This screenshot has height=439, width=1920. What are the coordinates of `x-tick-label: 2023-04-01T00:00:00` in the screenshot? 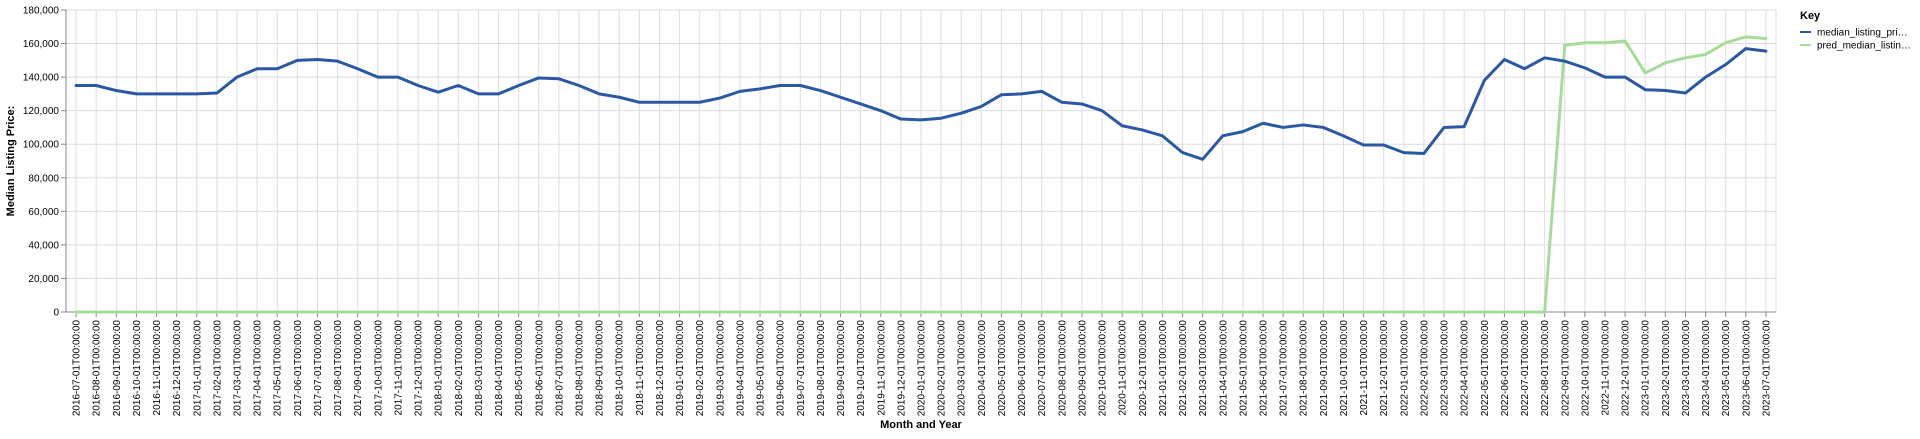 It's located at (1706, 368).